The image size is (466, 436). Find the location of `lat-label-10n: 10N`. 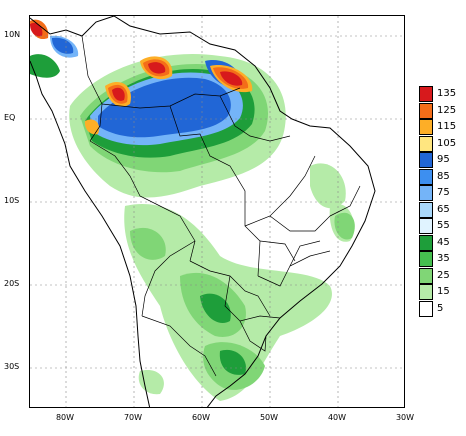

lat-label-10n: 10N is located at coordinates (12, 34).